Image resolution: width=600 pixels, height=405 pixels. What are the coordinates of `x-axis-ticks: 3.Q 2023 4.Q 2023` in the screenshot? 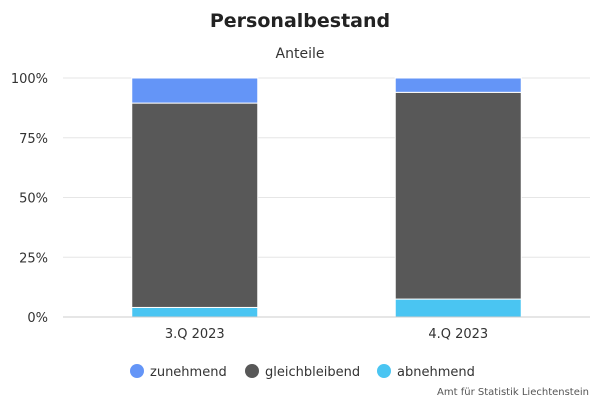 It's located at (326, 334).